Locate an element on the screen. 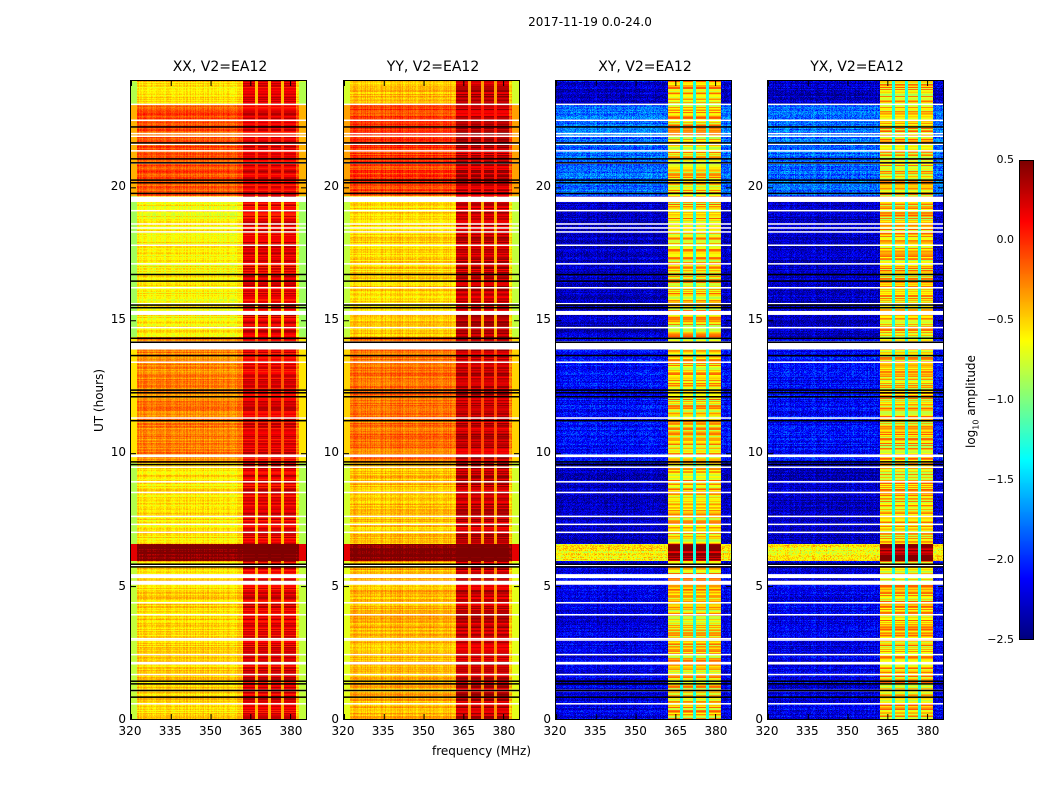 Image resolution: width=1050 pixels, height=800 pixels. colorbar is located at coordinates (1026, 400).